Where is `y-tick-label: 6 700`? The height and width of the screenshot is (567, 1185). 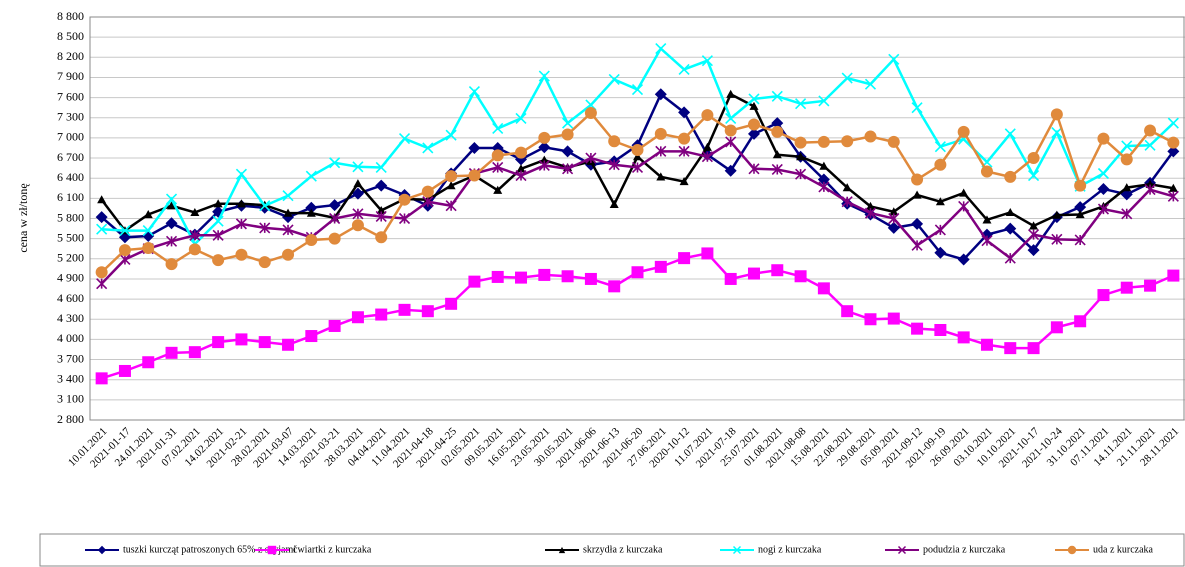
y-tick-label: 6 700 is located at coordinates (70, 157).